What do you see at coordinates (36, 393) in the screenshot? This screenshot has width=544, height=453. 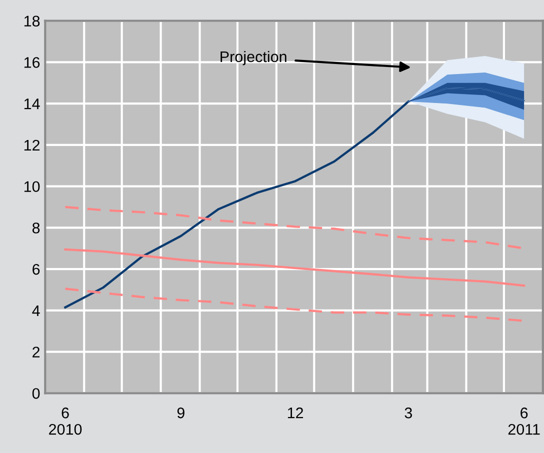 I see `y-tick-label: 0` at bounding box center [36, 393].